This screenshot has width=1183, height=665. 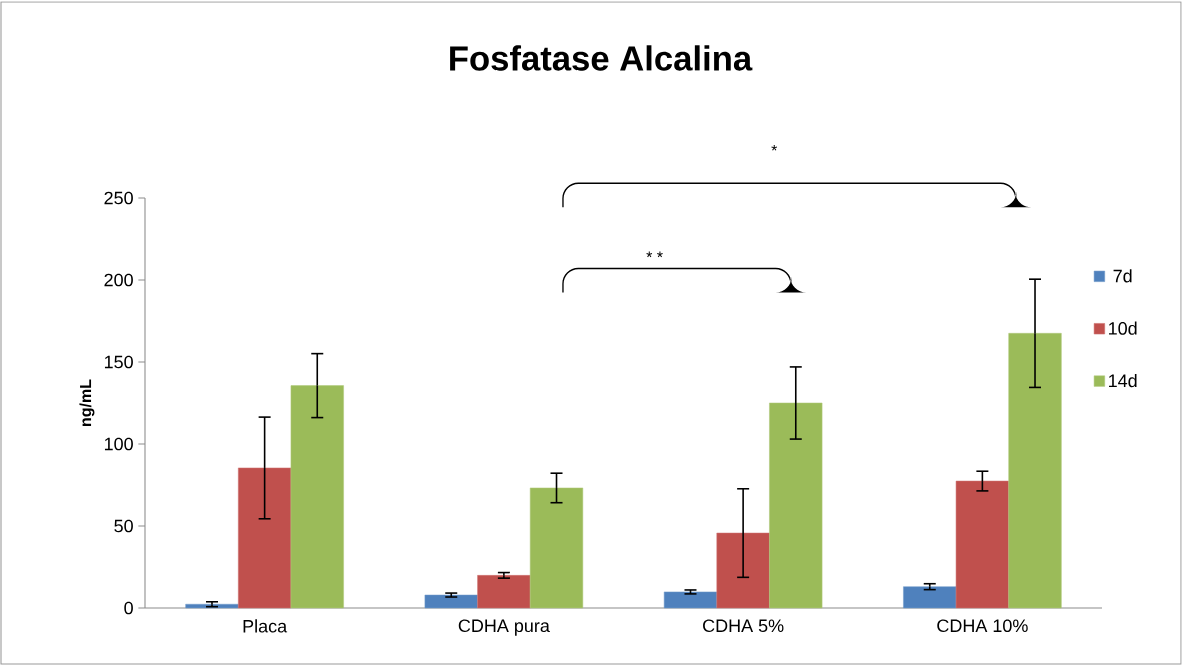 I want to click on x-tick-label: CDHA pura, so click(x=504, y=627).